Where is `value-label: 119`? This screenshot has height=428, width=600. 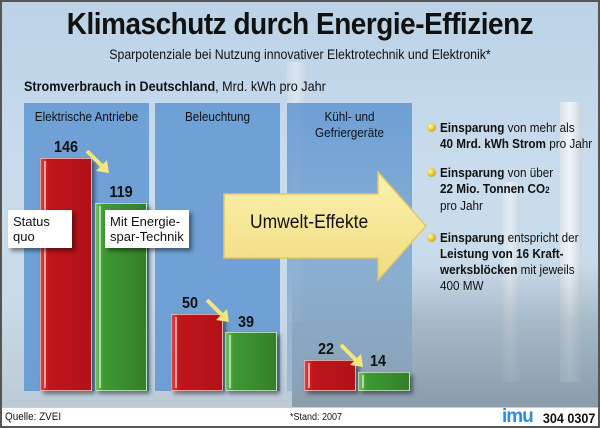
value-label: 119 is located at coordinates (121, 192).